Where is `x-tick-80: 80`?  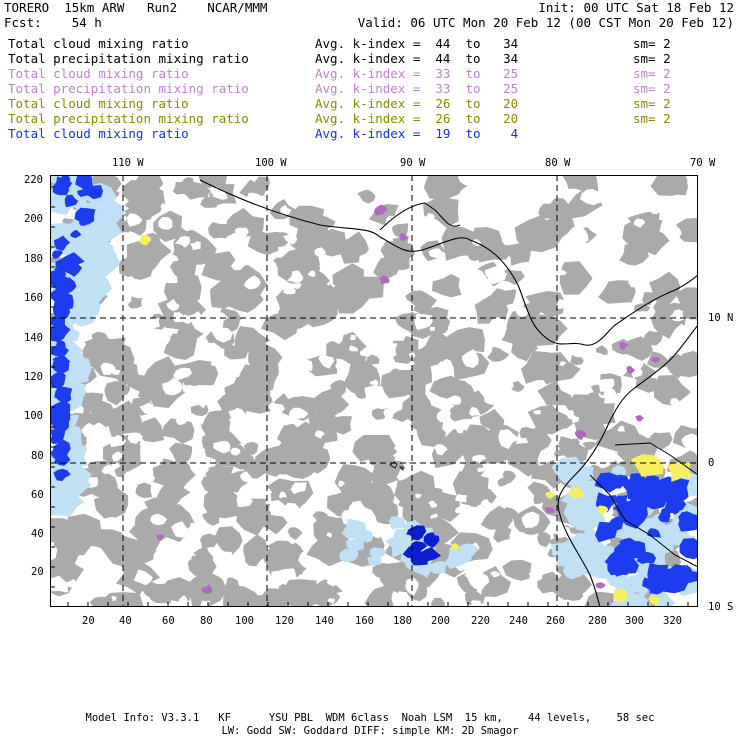 x-tick-80: 80 is located at coordinates (206, 621).